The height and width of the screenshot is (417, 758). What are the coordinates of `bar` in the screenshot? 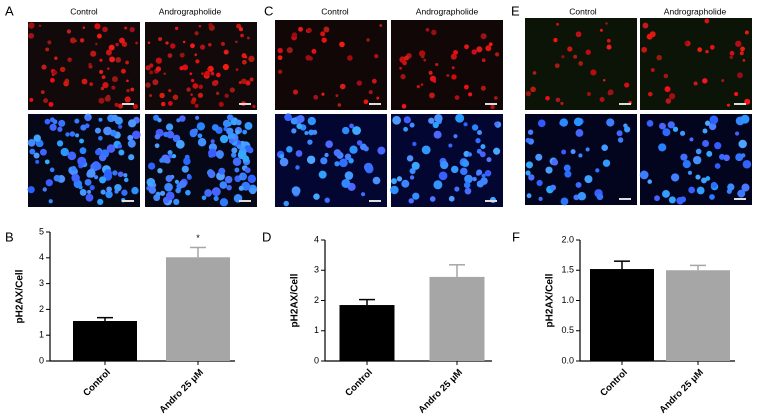 It's located at (457, 318).